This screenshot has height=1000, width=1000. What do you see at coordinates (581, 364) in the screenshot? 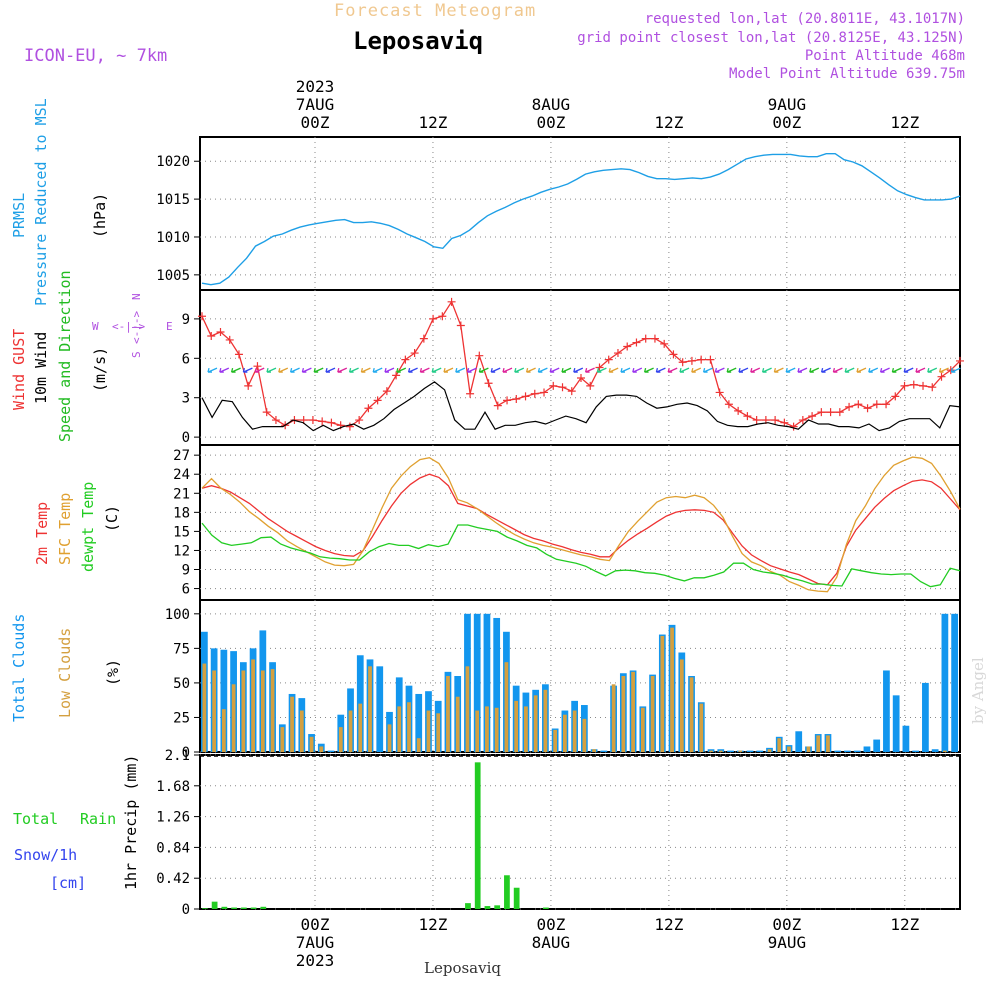
I see `wind-gust-line` at bounding box center [581, 364].